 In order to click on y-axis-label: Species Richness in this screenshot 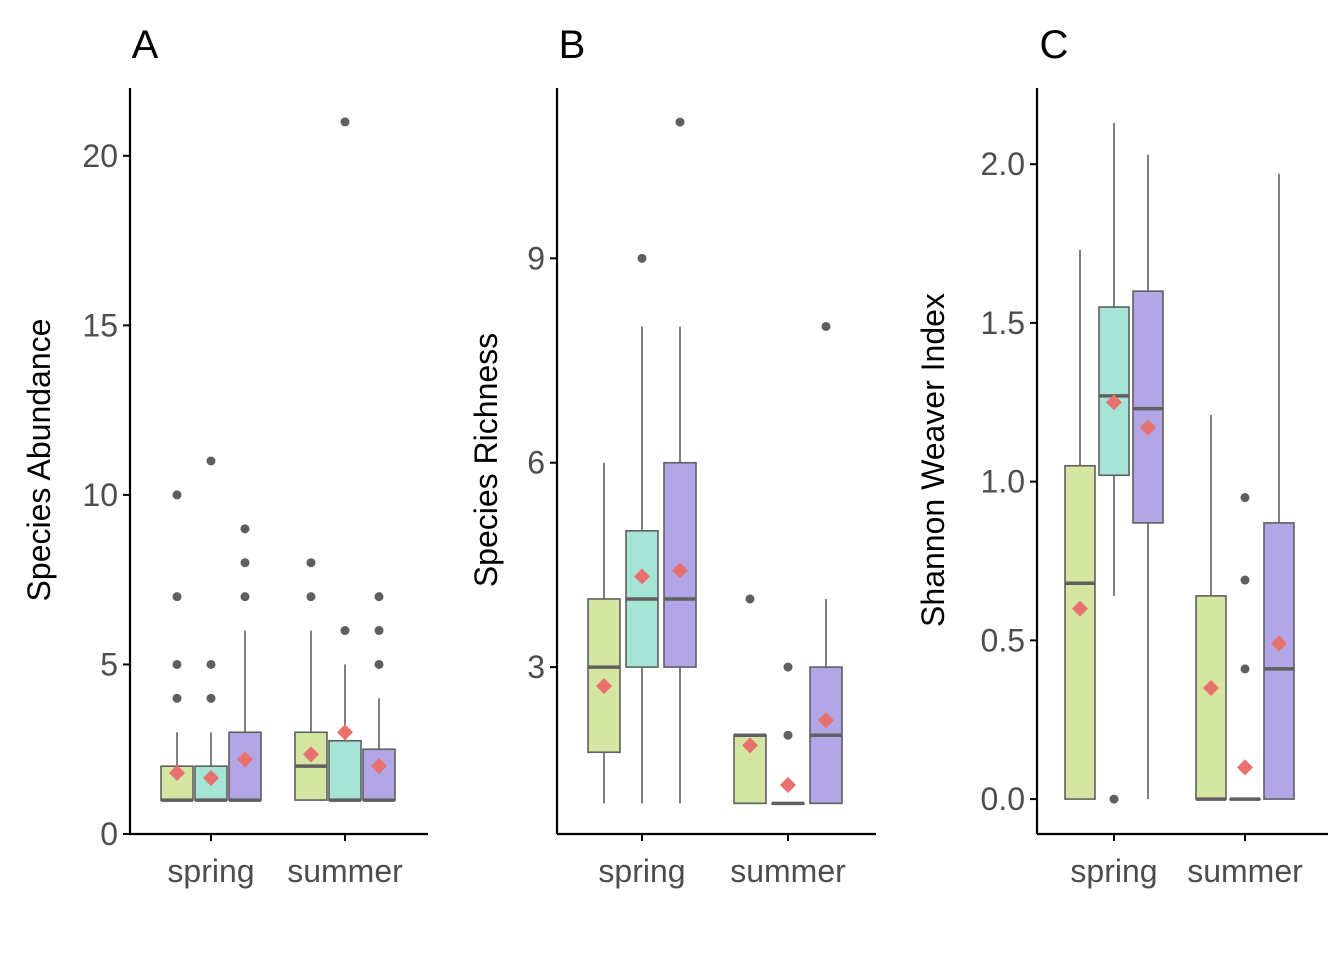, I will do `click(486, 460)`.